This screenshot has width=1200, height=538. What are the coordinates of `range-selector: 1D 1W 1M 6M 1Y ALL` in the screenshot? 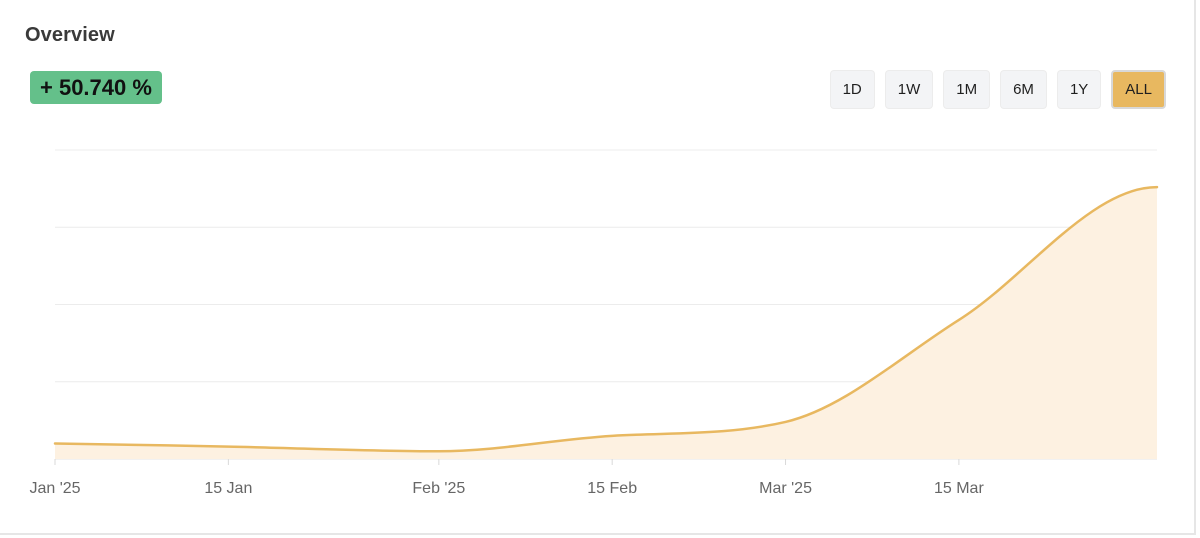 It's located at (997, 89).